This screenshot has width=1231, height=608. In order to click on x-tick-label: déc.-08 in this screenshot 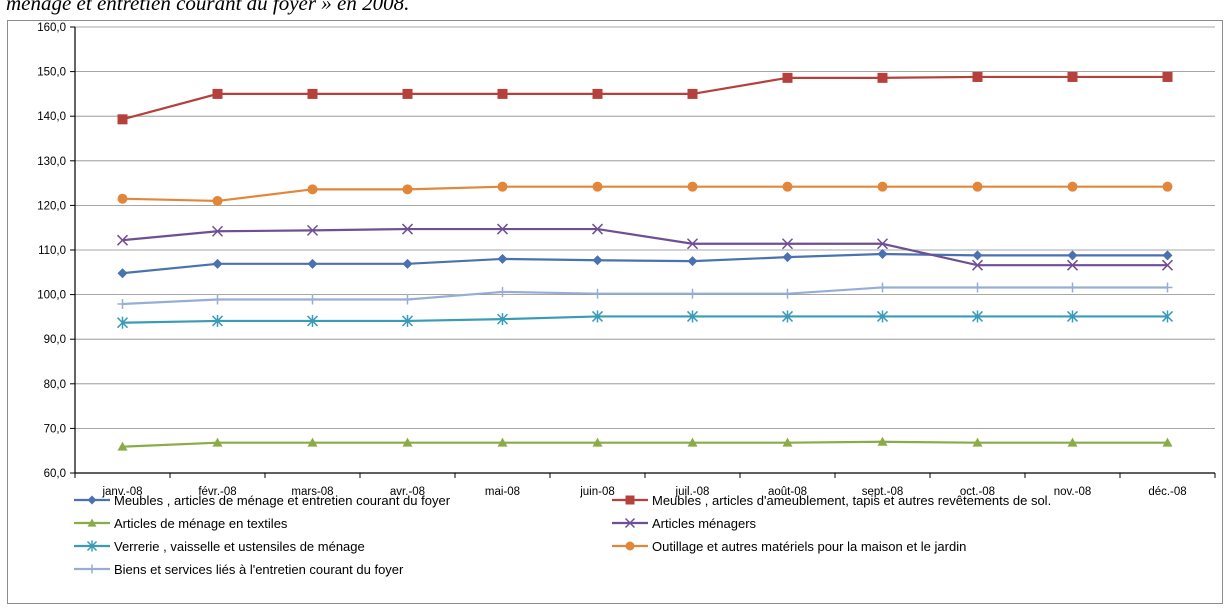, I will do `click(1167, 492)`.